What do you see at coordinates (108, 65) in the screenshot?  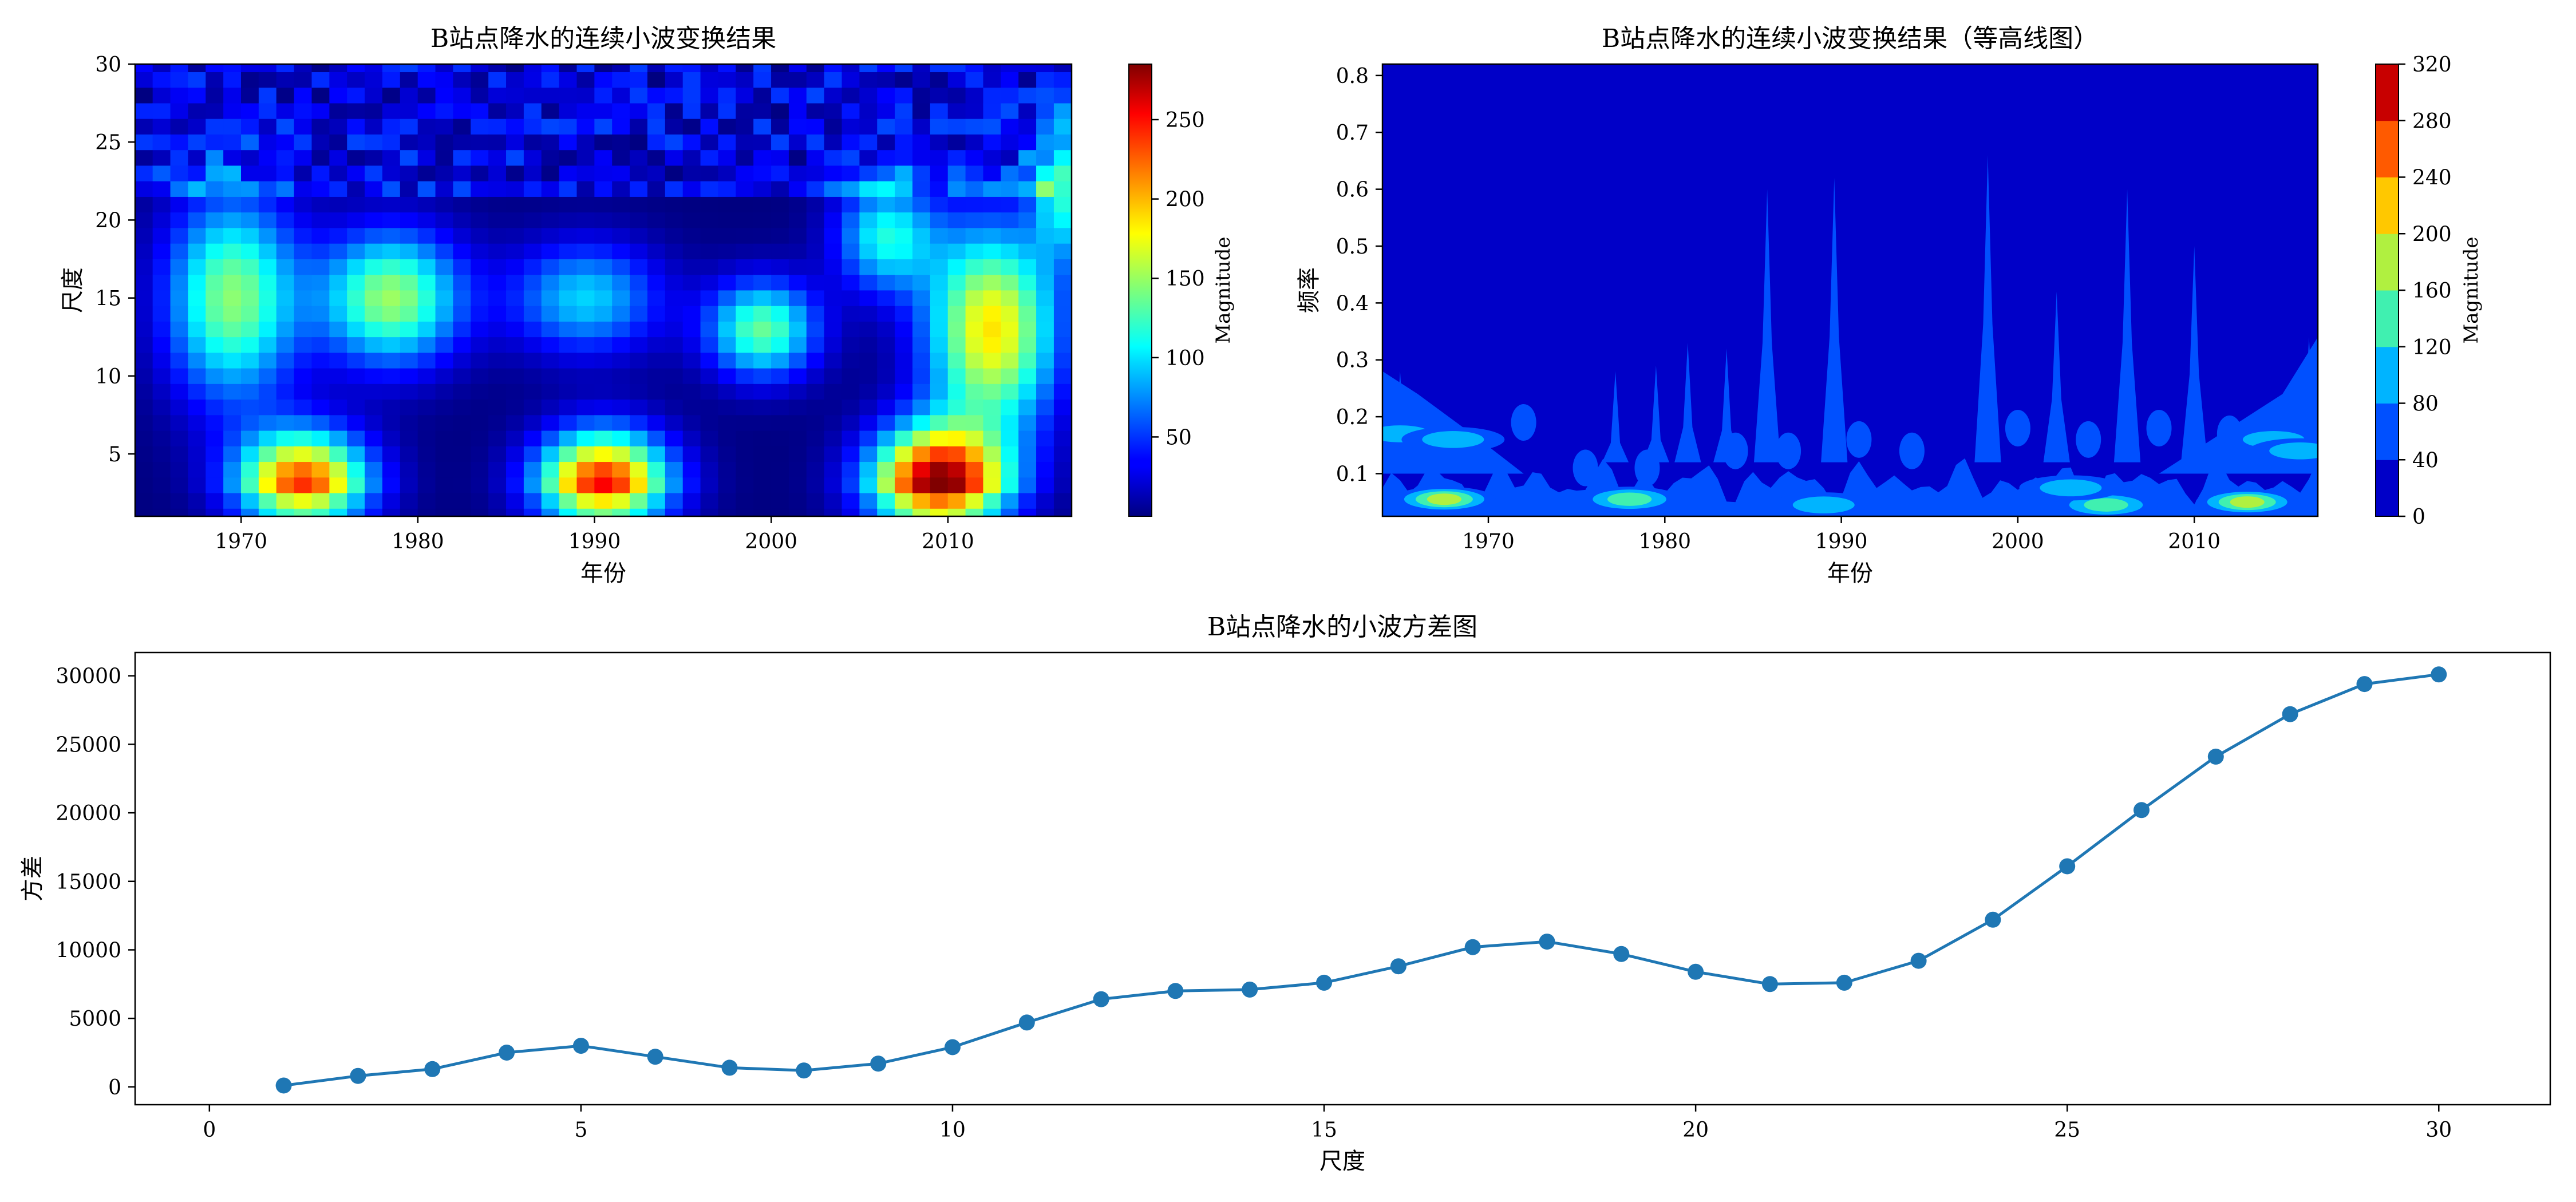 I see `y-tick-label: 30` at bounding box center [108, 65].